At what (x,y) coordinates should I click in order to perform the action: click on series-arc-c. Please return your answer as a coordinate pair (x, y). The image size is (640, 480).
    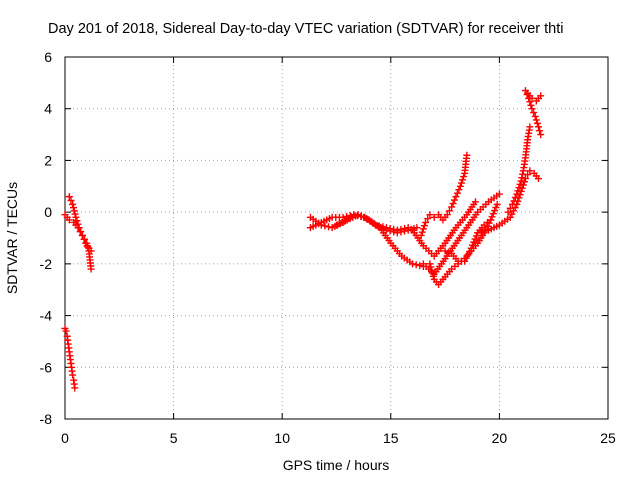
    Looking at the image, I should click on (70, 358).